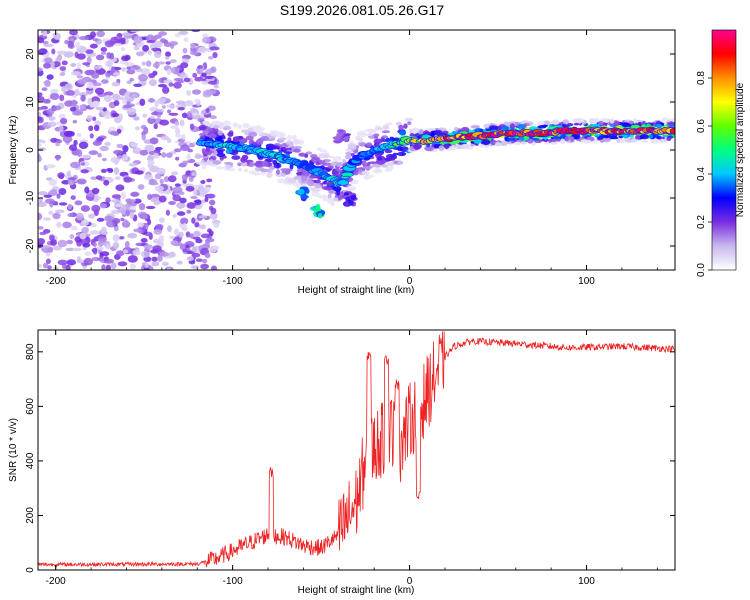 This screenshot has width=750, height=600. Describe the element at coordinates (233, 281) in the screenshot. I see `x-tick-label: -100` at that location.